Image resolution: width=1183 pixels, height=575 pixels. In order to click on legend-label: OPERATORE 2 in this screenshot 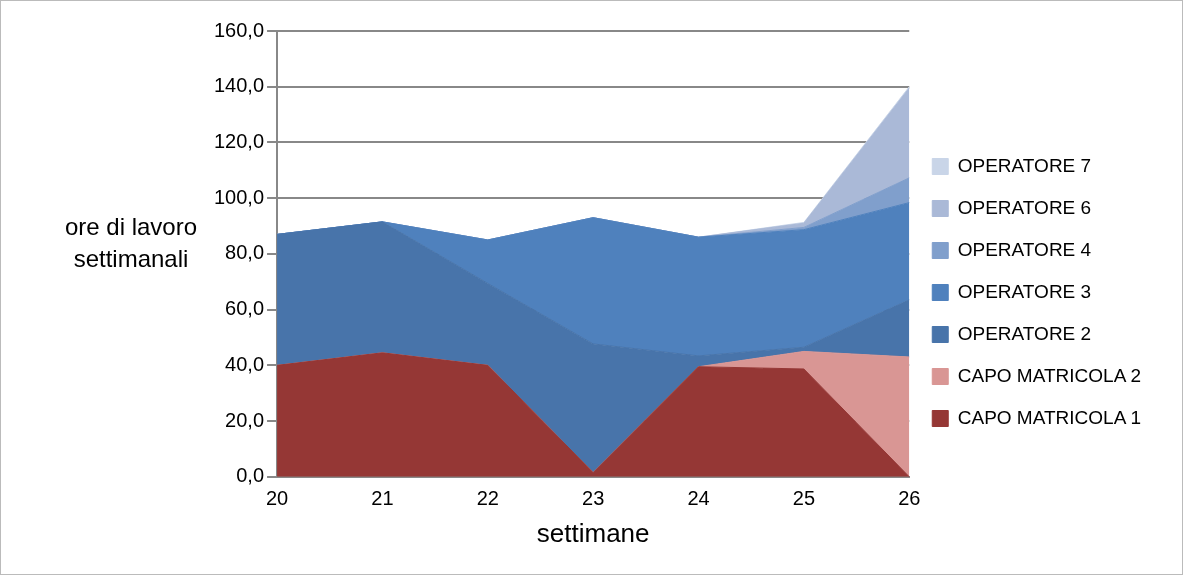, I will do `click(1024, 333)`.